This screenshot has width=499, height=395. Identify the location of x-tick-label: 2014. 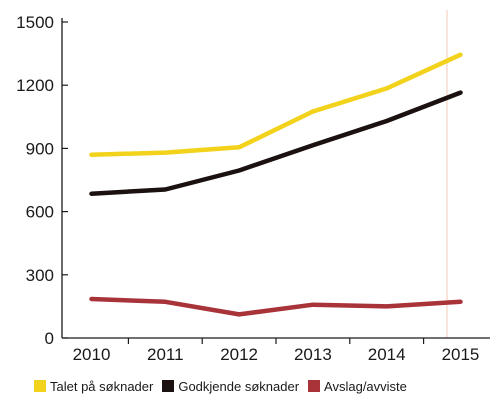
(387, 354).